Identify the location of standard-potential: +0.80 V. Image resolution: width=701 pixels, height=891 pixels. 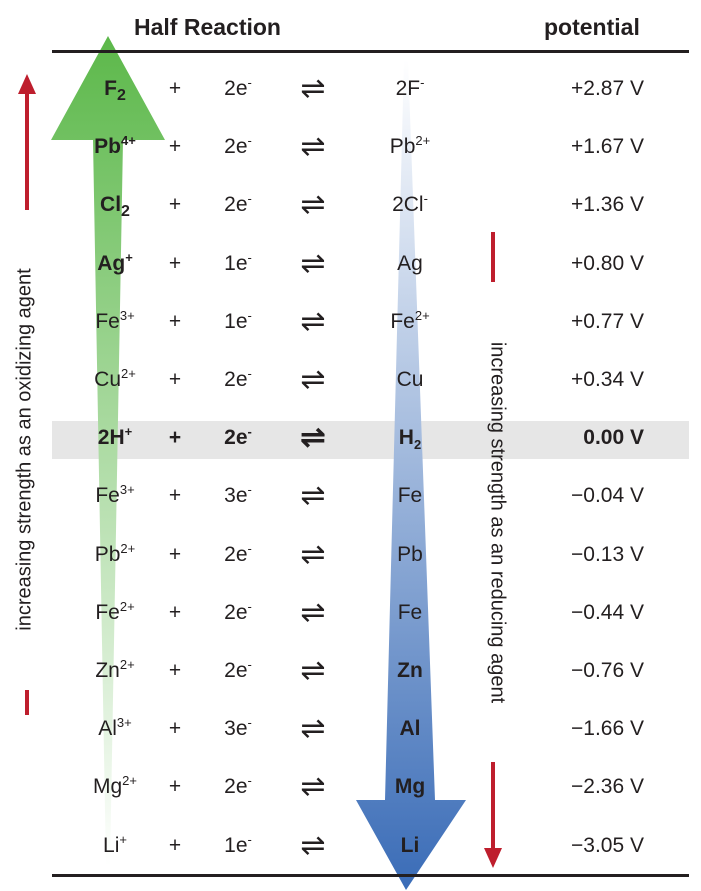
(607, 263).